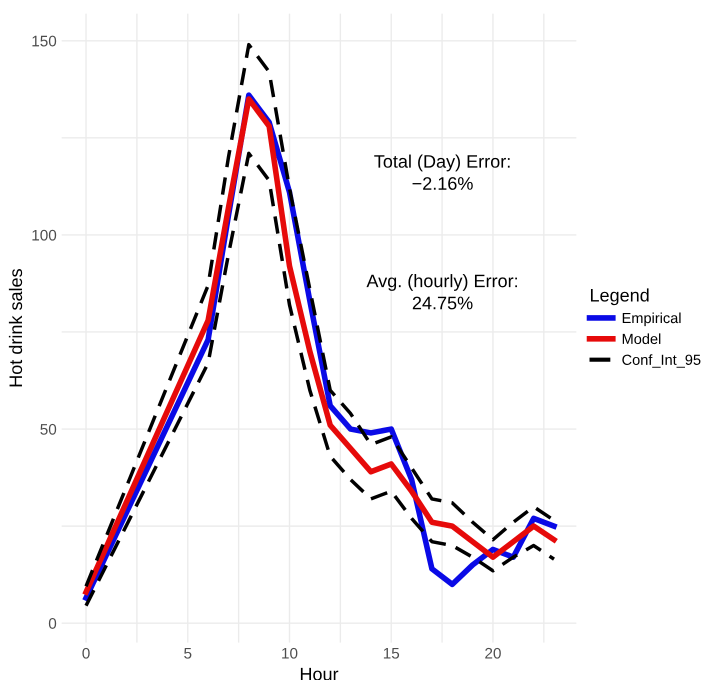 The image size is (725, 680). I want to click on x-tick-label: 10, so click(290, 653).